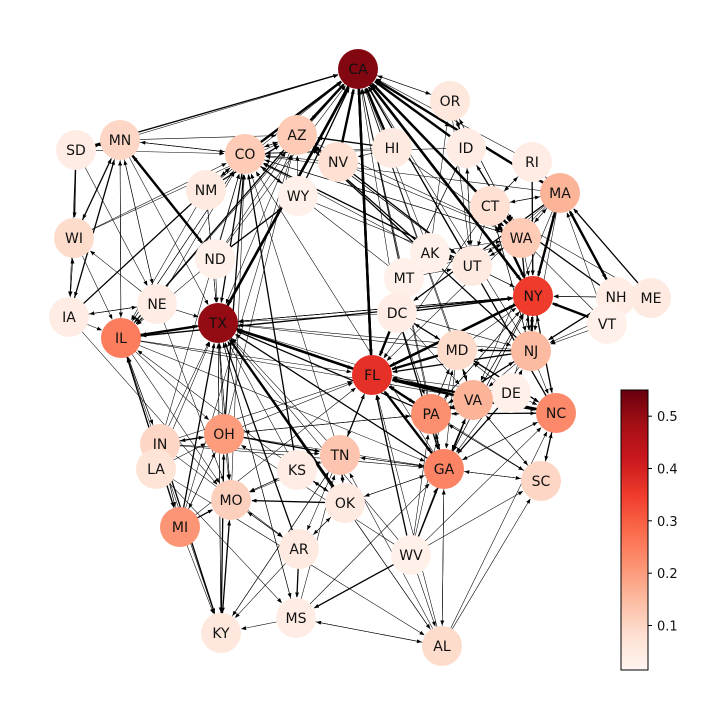  I want to click on edge-tn-tx, so click(282, 392).